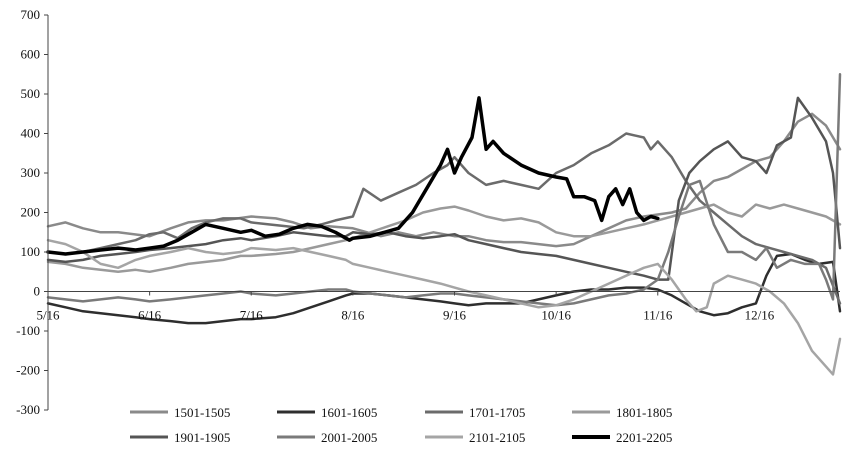  Describe the element at coordinates (455, 315) in the screenshot. I see `x-tick-label: 9/16` at that location.